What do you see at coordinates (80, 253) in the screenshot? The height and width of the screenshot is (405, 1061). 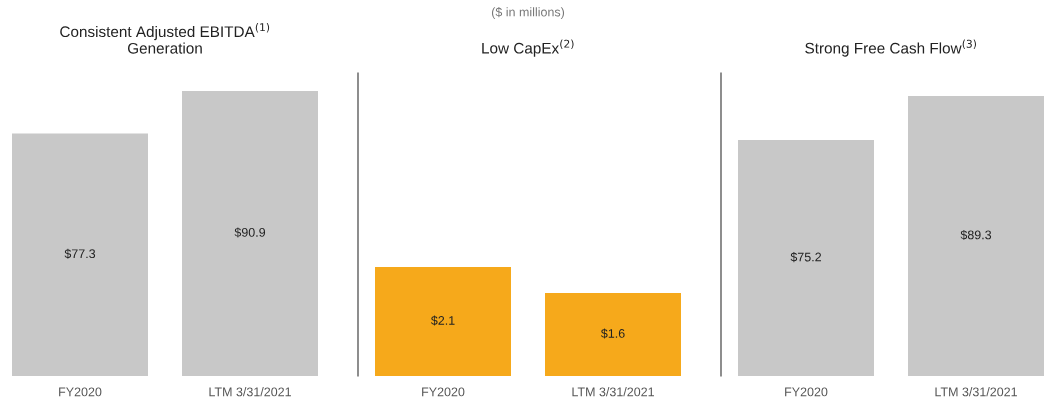 I see `data-label: $77.3` at bounding box center [80, 253].